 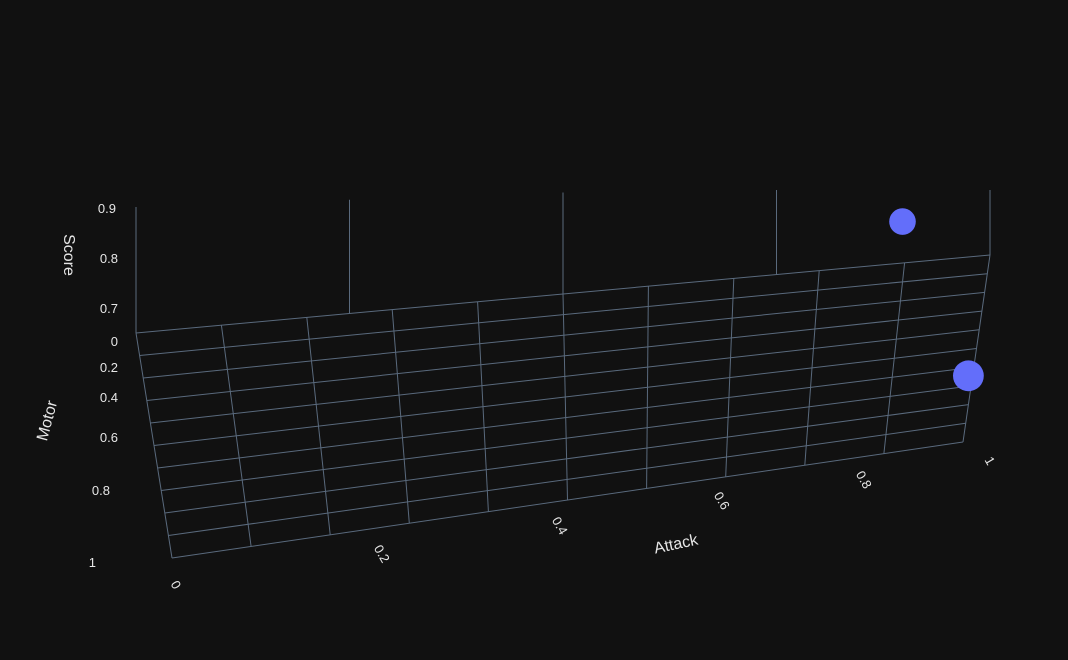 I want to click on x-tick-label: 0, so click(x=176, y=585).